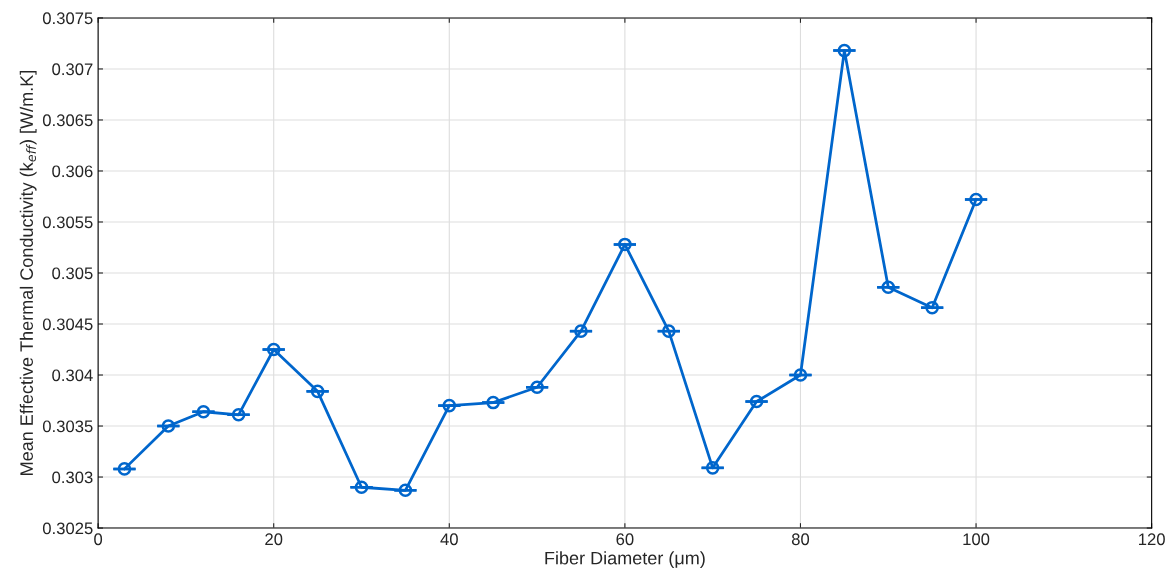  Describe the element at coordinates (72, 375) in the screenshot. I see `y-tick-label: 0.304` at that location.